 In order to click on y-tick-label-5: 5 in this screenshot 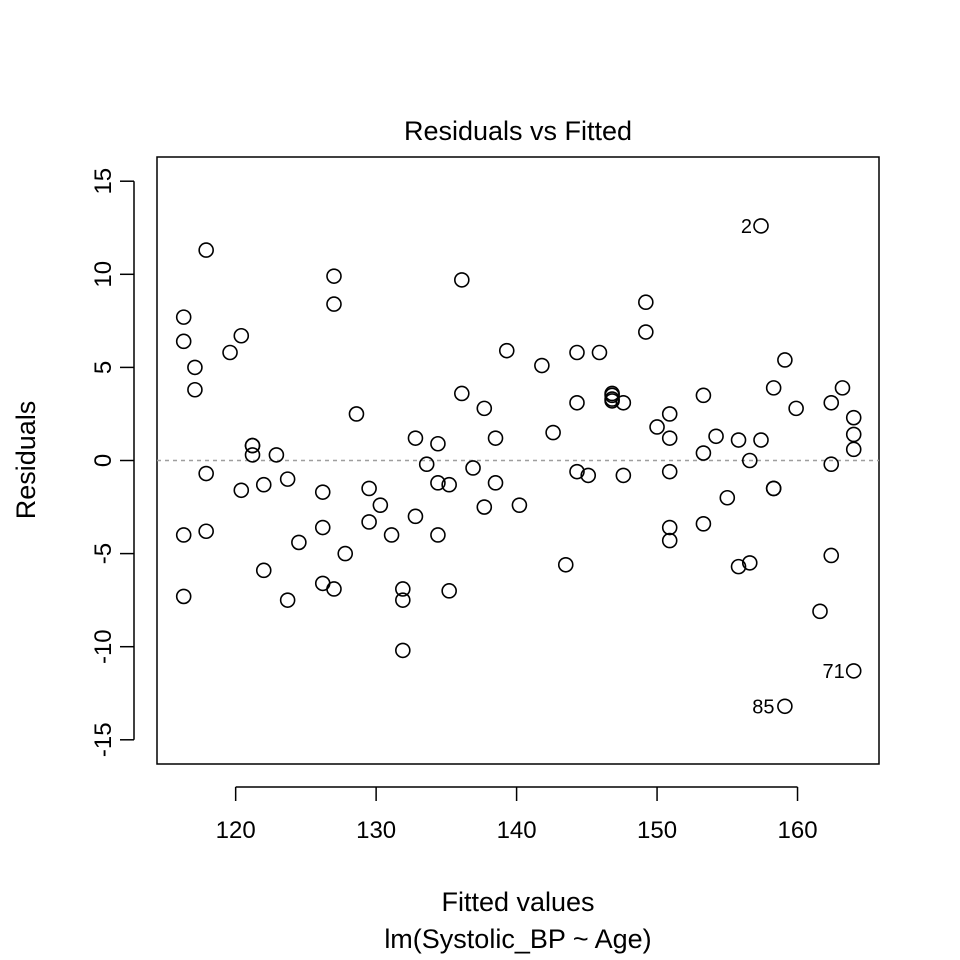, I will do `click(103, 367)`.